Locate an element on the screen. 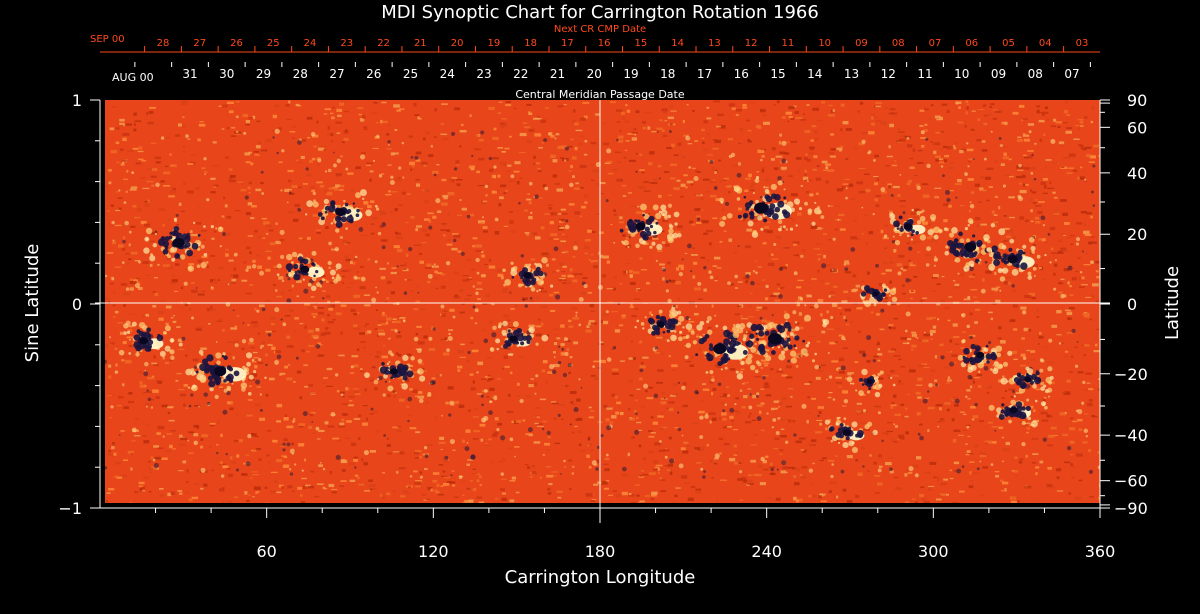 This screenshot has width=1200, height=614. cmp-date-label: 20 is located at coordinates (594, 74).